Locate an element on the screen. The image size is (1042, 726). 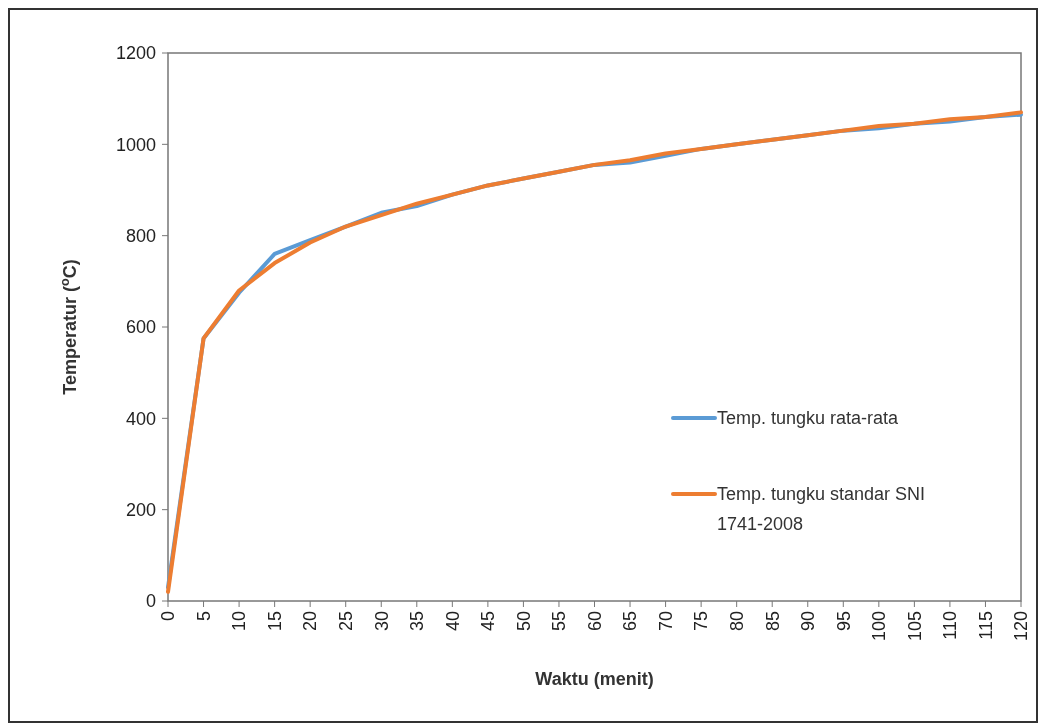
x-tick-label: 85 is located at coordinates (772, 621).